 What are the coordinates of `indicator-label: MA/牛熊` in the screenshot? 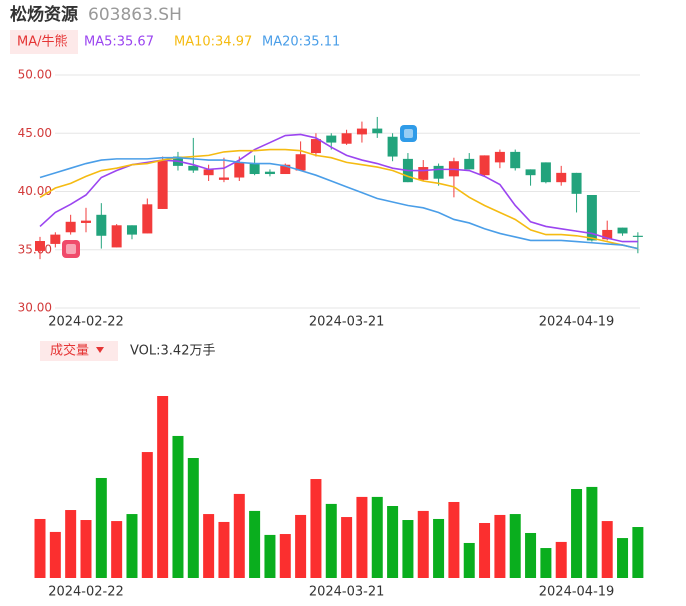 It's located at (42, 42).